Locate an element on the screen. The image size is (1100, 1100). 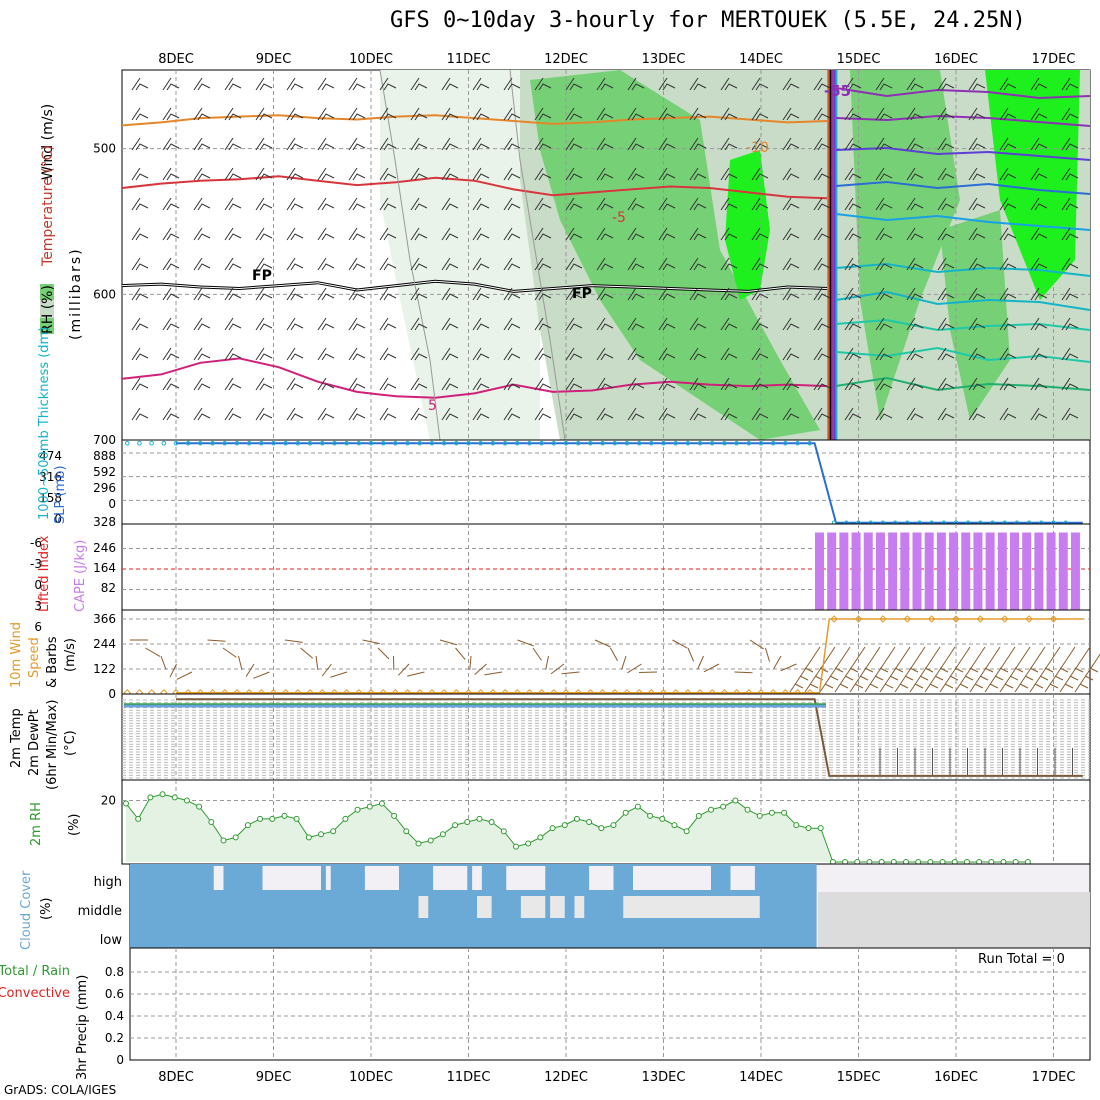
contour-label-5: 5 is located at coordinates (432, 406).